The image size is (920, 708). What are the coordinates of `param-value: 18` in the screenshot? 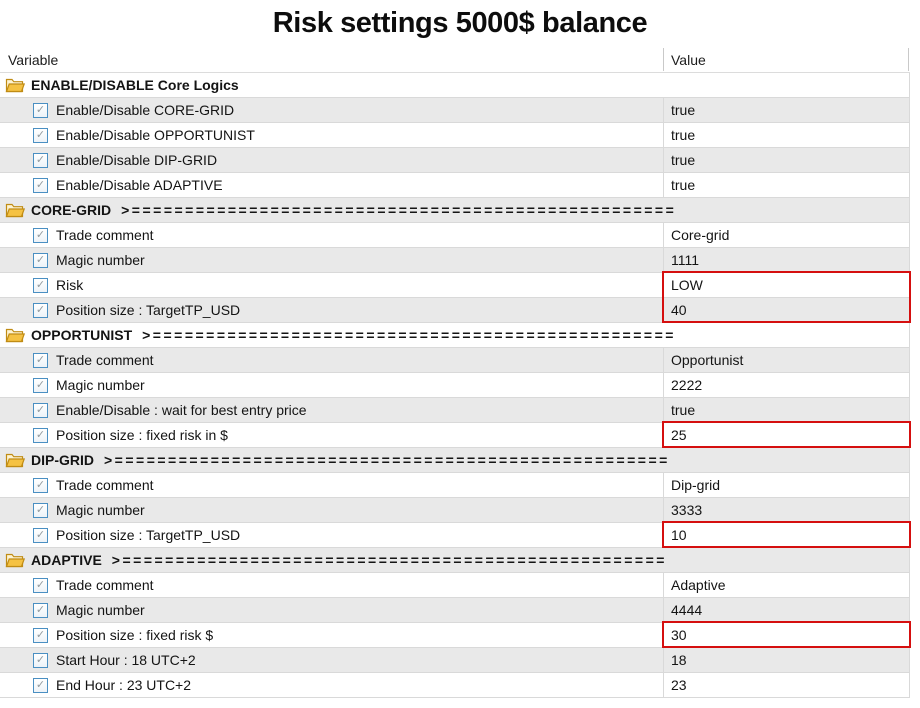 It's located at (786, 660).